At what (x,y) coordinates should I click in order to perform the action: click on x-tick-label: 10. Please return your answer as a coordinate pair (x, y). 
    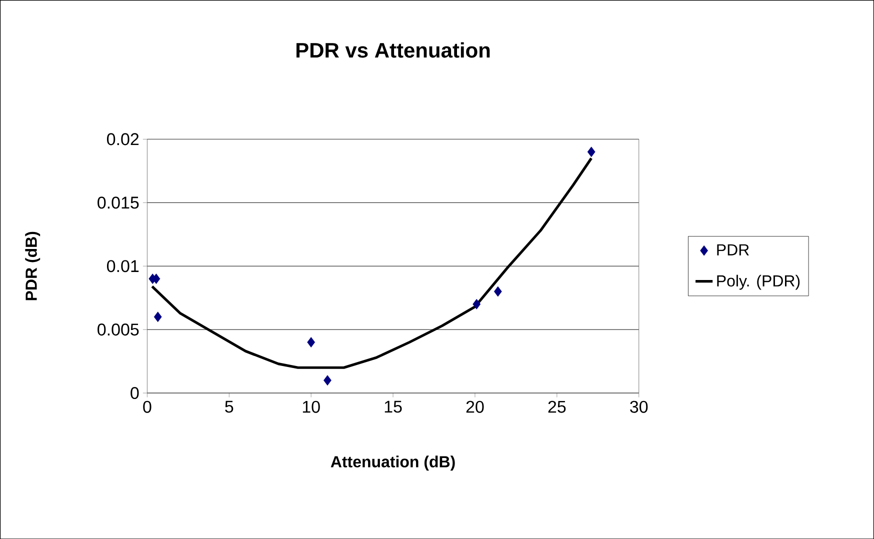
    Looking at the image, I should click on (311, 406).